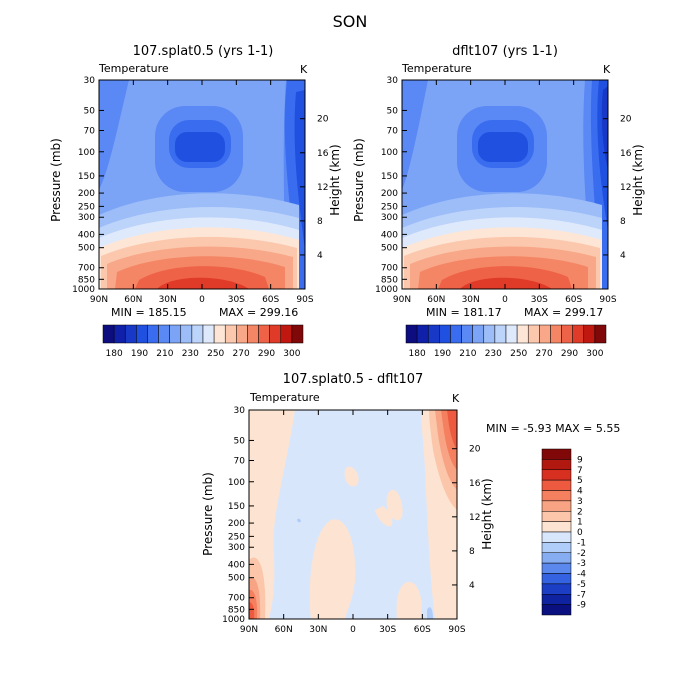  I want to click on panel-1-title: 107.splat0.5 (yrs 1-1), so click(203, 51).